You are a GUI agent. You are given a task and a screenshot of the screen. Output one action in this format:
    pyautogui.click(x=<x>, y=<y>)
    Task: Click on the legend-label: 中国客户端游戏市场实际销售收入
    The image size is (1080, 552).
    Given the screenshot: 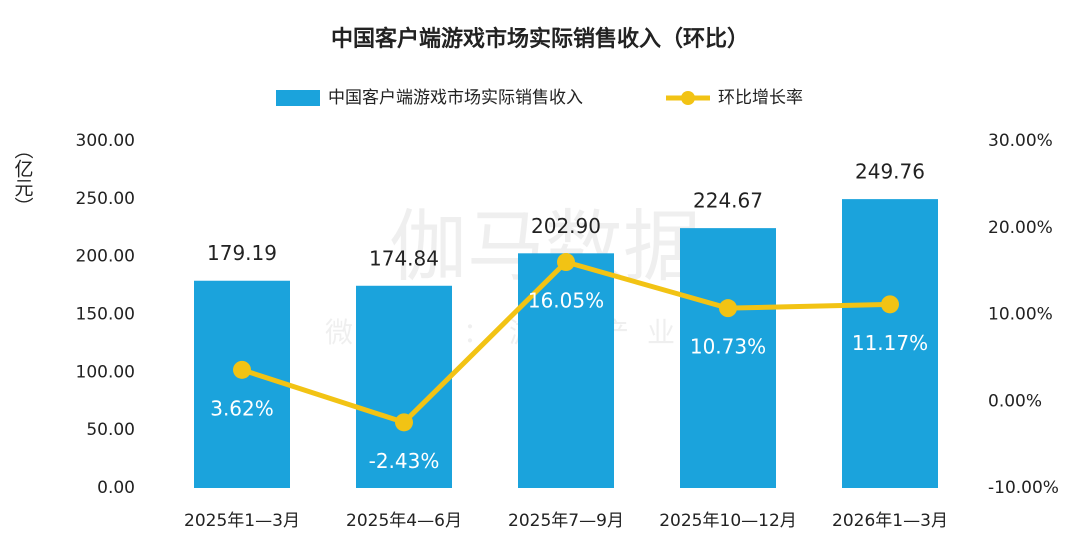 What is the action you would take?
    pyautogui.click(x=455, y=98)
    